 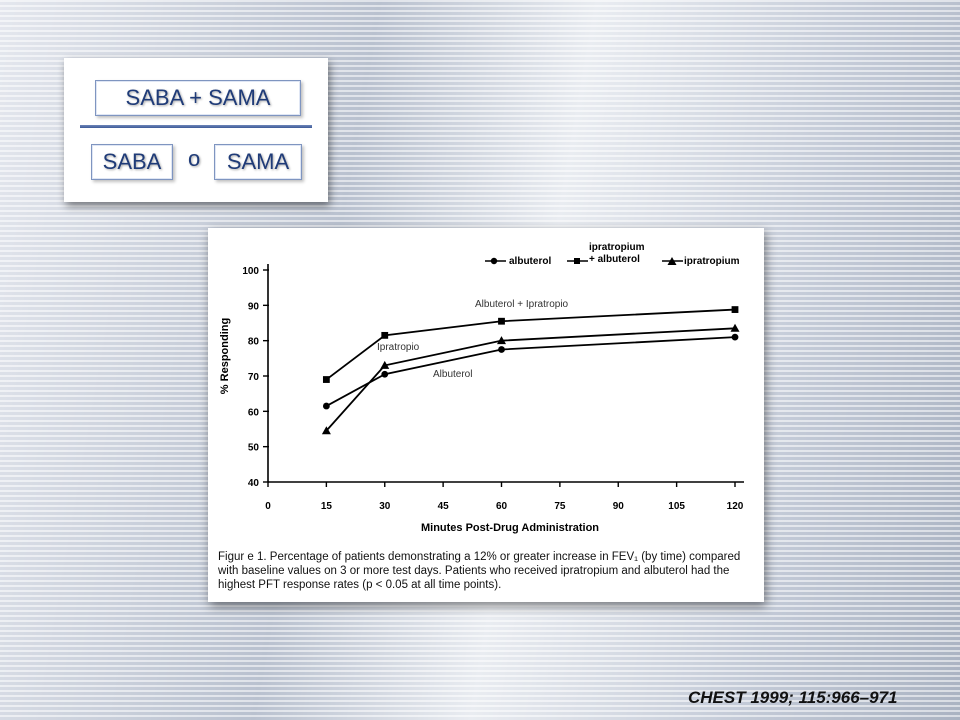 What do you see at coordinates (504, 497) in the screenshot?
I see `x-ticks: 0 15 30 45 60 75 90 105 120` at bounding box center [504, 497].